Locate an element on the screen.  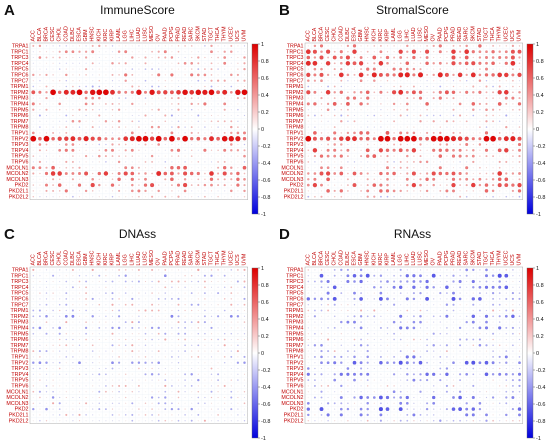
row-label: TRPC7 is located at coordinates (294, 81).